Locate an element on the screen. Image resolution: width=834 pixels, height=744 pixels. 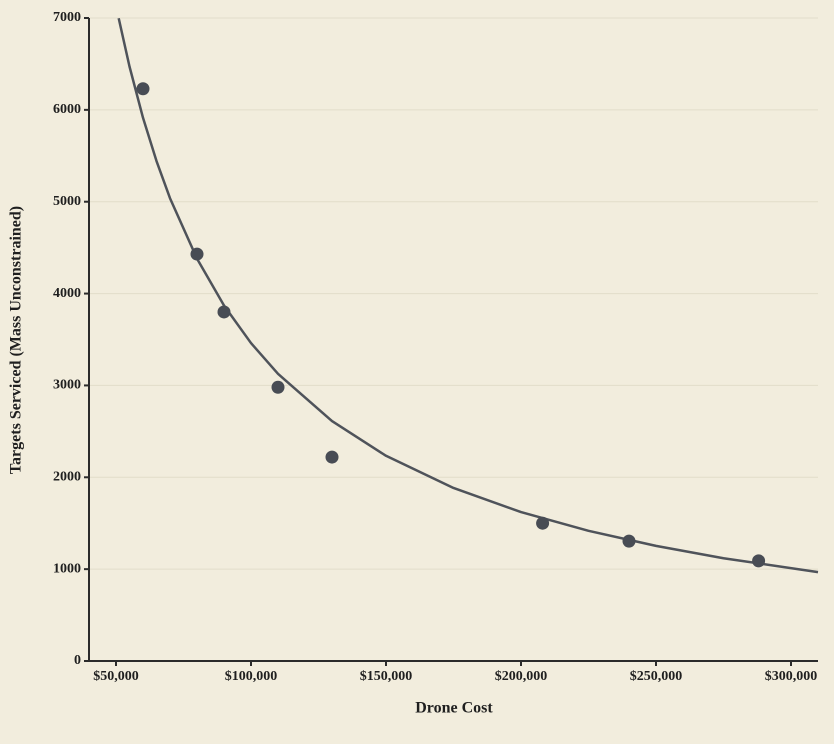
y-tick-label: 7000 is located at coordinates (67, 17).